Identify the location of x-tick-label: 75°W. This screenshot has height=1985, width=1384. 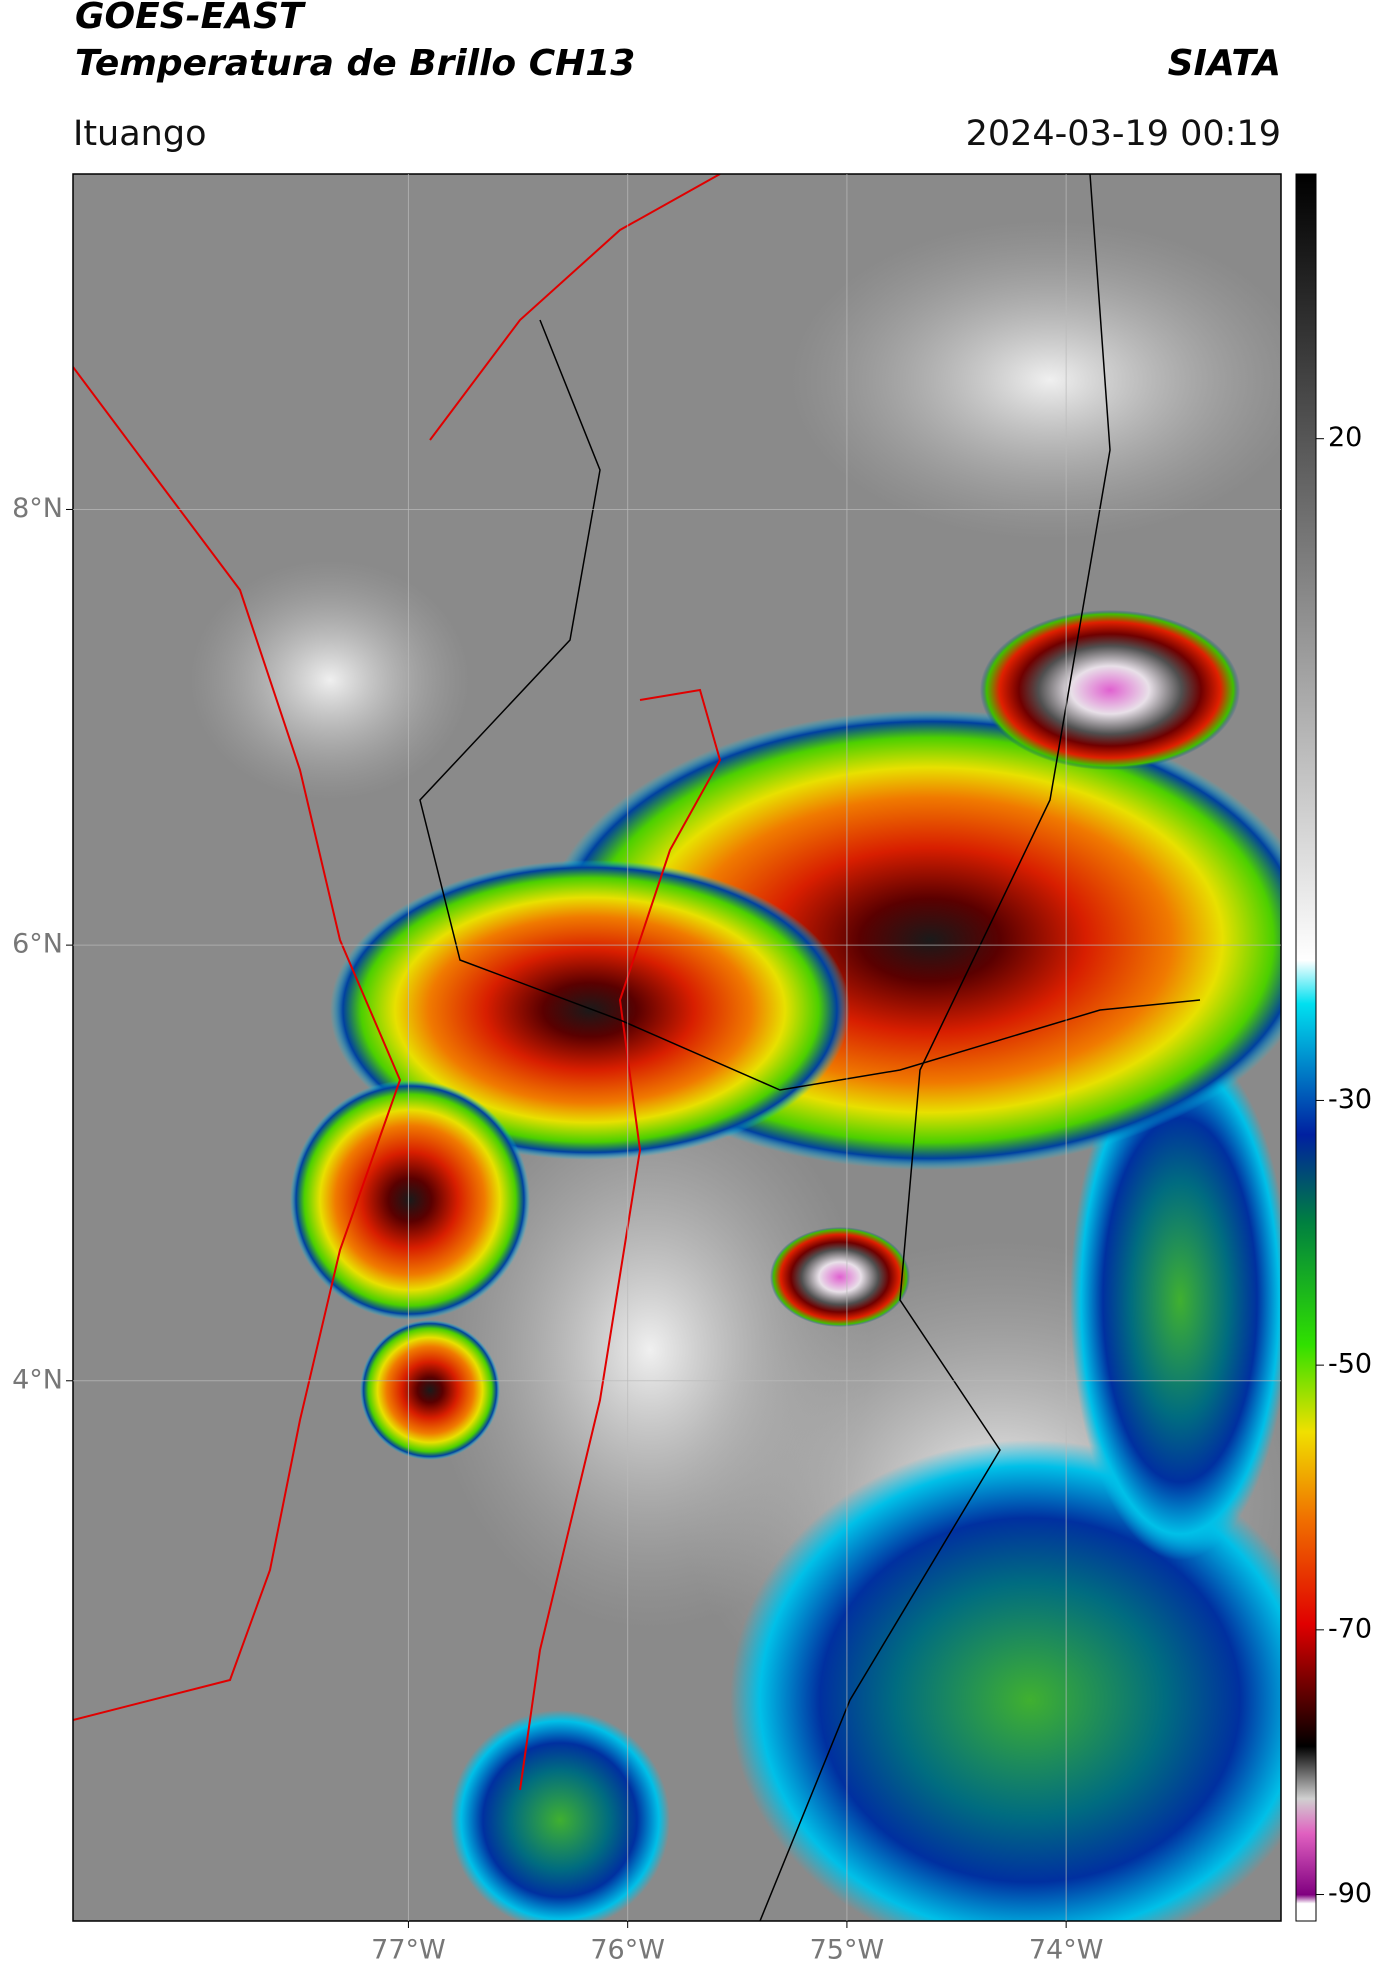
(847, 1950).